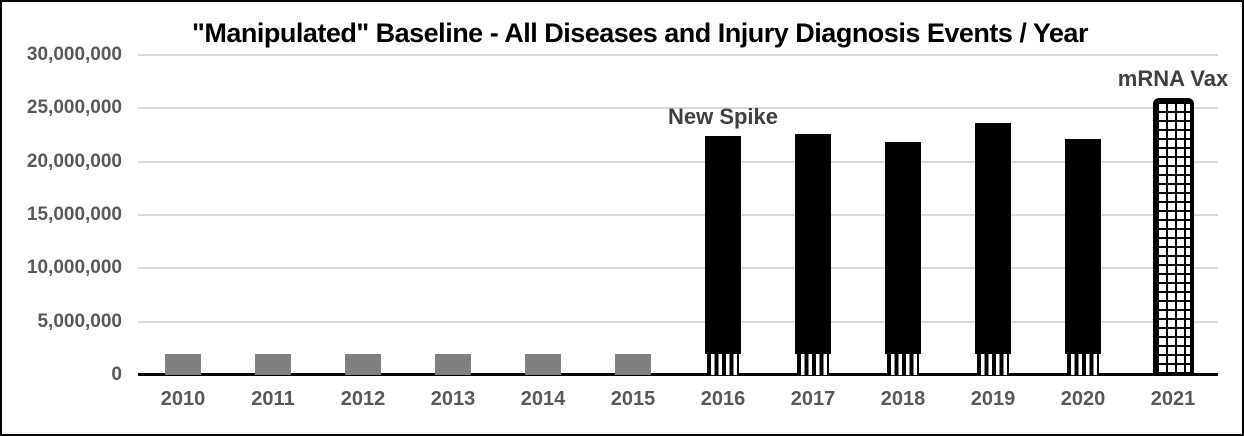  Describe the element at coordinates (74, 108) in the screenshot. I see `y-tick-label: 25,000,000` at that location.